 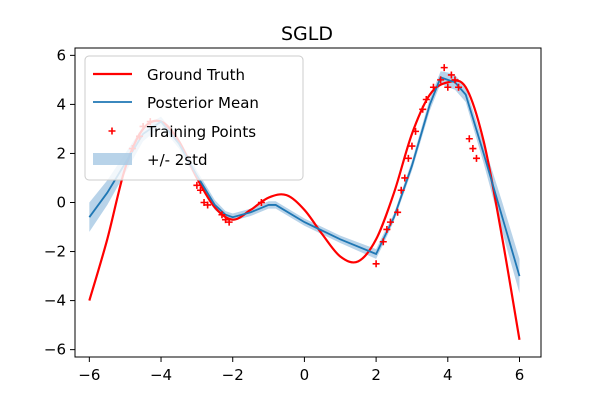 I want to click on y-tick-label: −6, so click(x=55, y=350).